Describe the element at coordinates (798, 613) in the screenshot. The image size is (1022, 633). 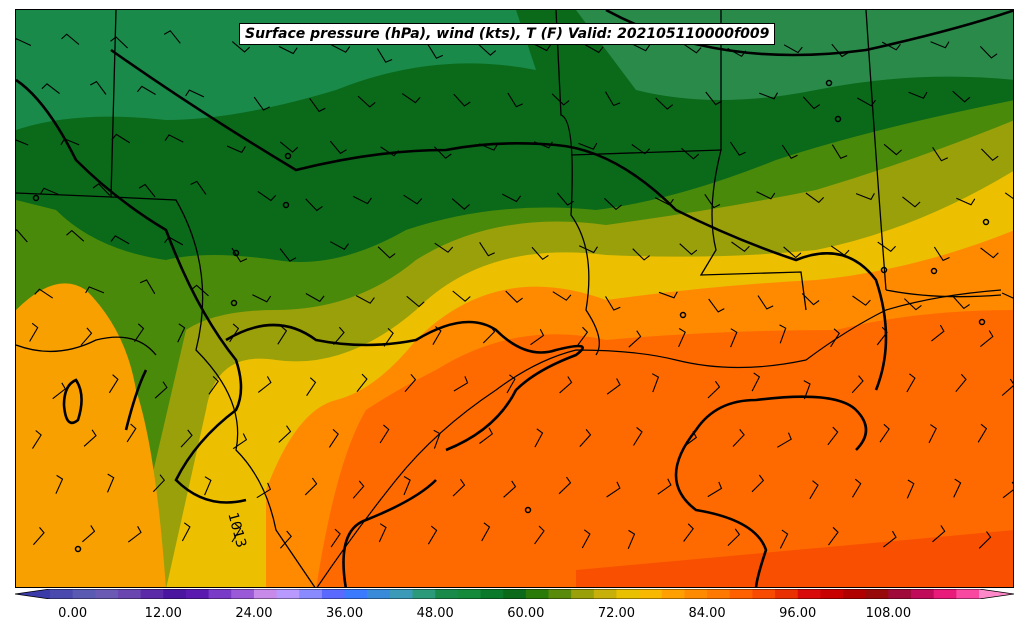
I see `colorbar-tick-label: 96.00` at that location.